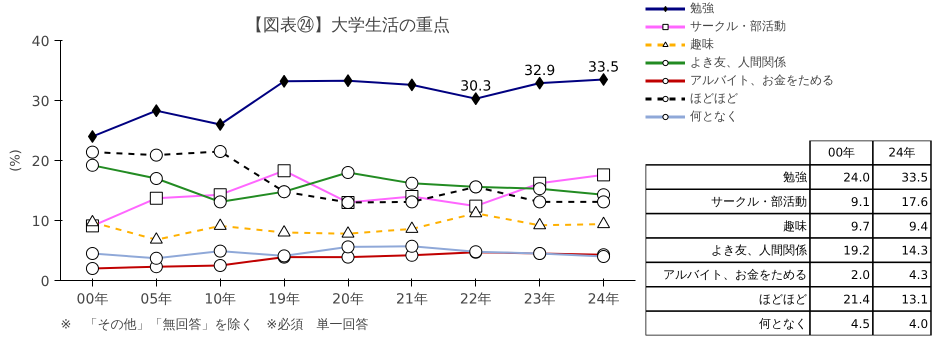 This screenshot has width=950, height=340. Describe the element at coordinates (856, 299) in the screenshot. I see `text: 21.4` at that location.